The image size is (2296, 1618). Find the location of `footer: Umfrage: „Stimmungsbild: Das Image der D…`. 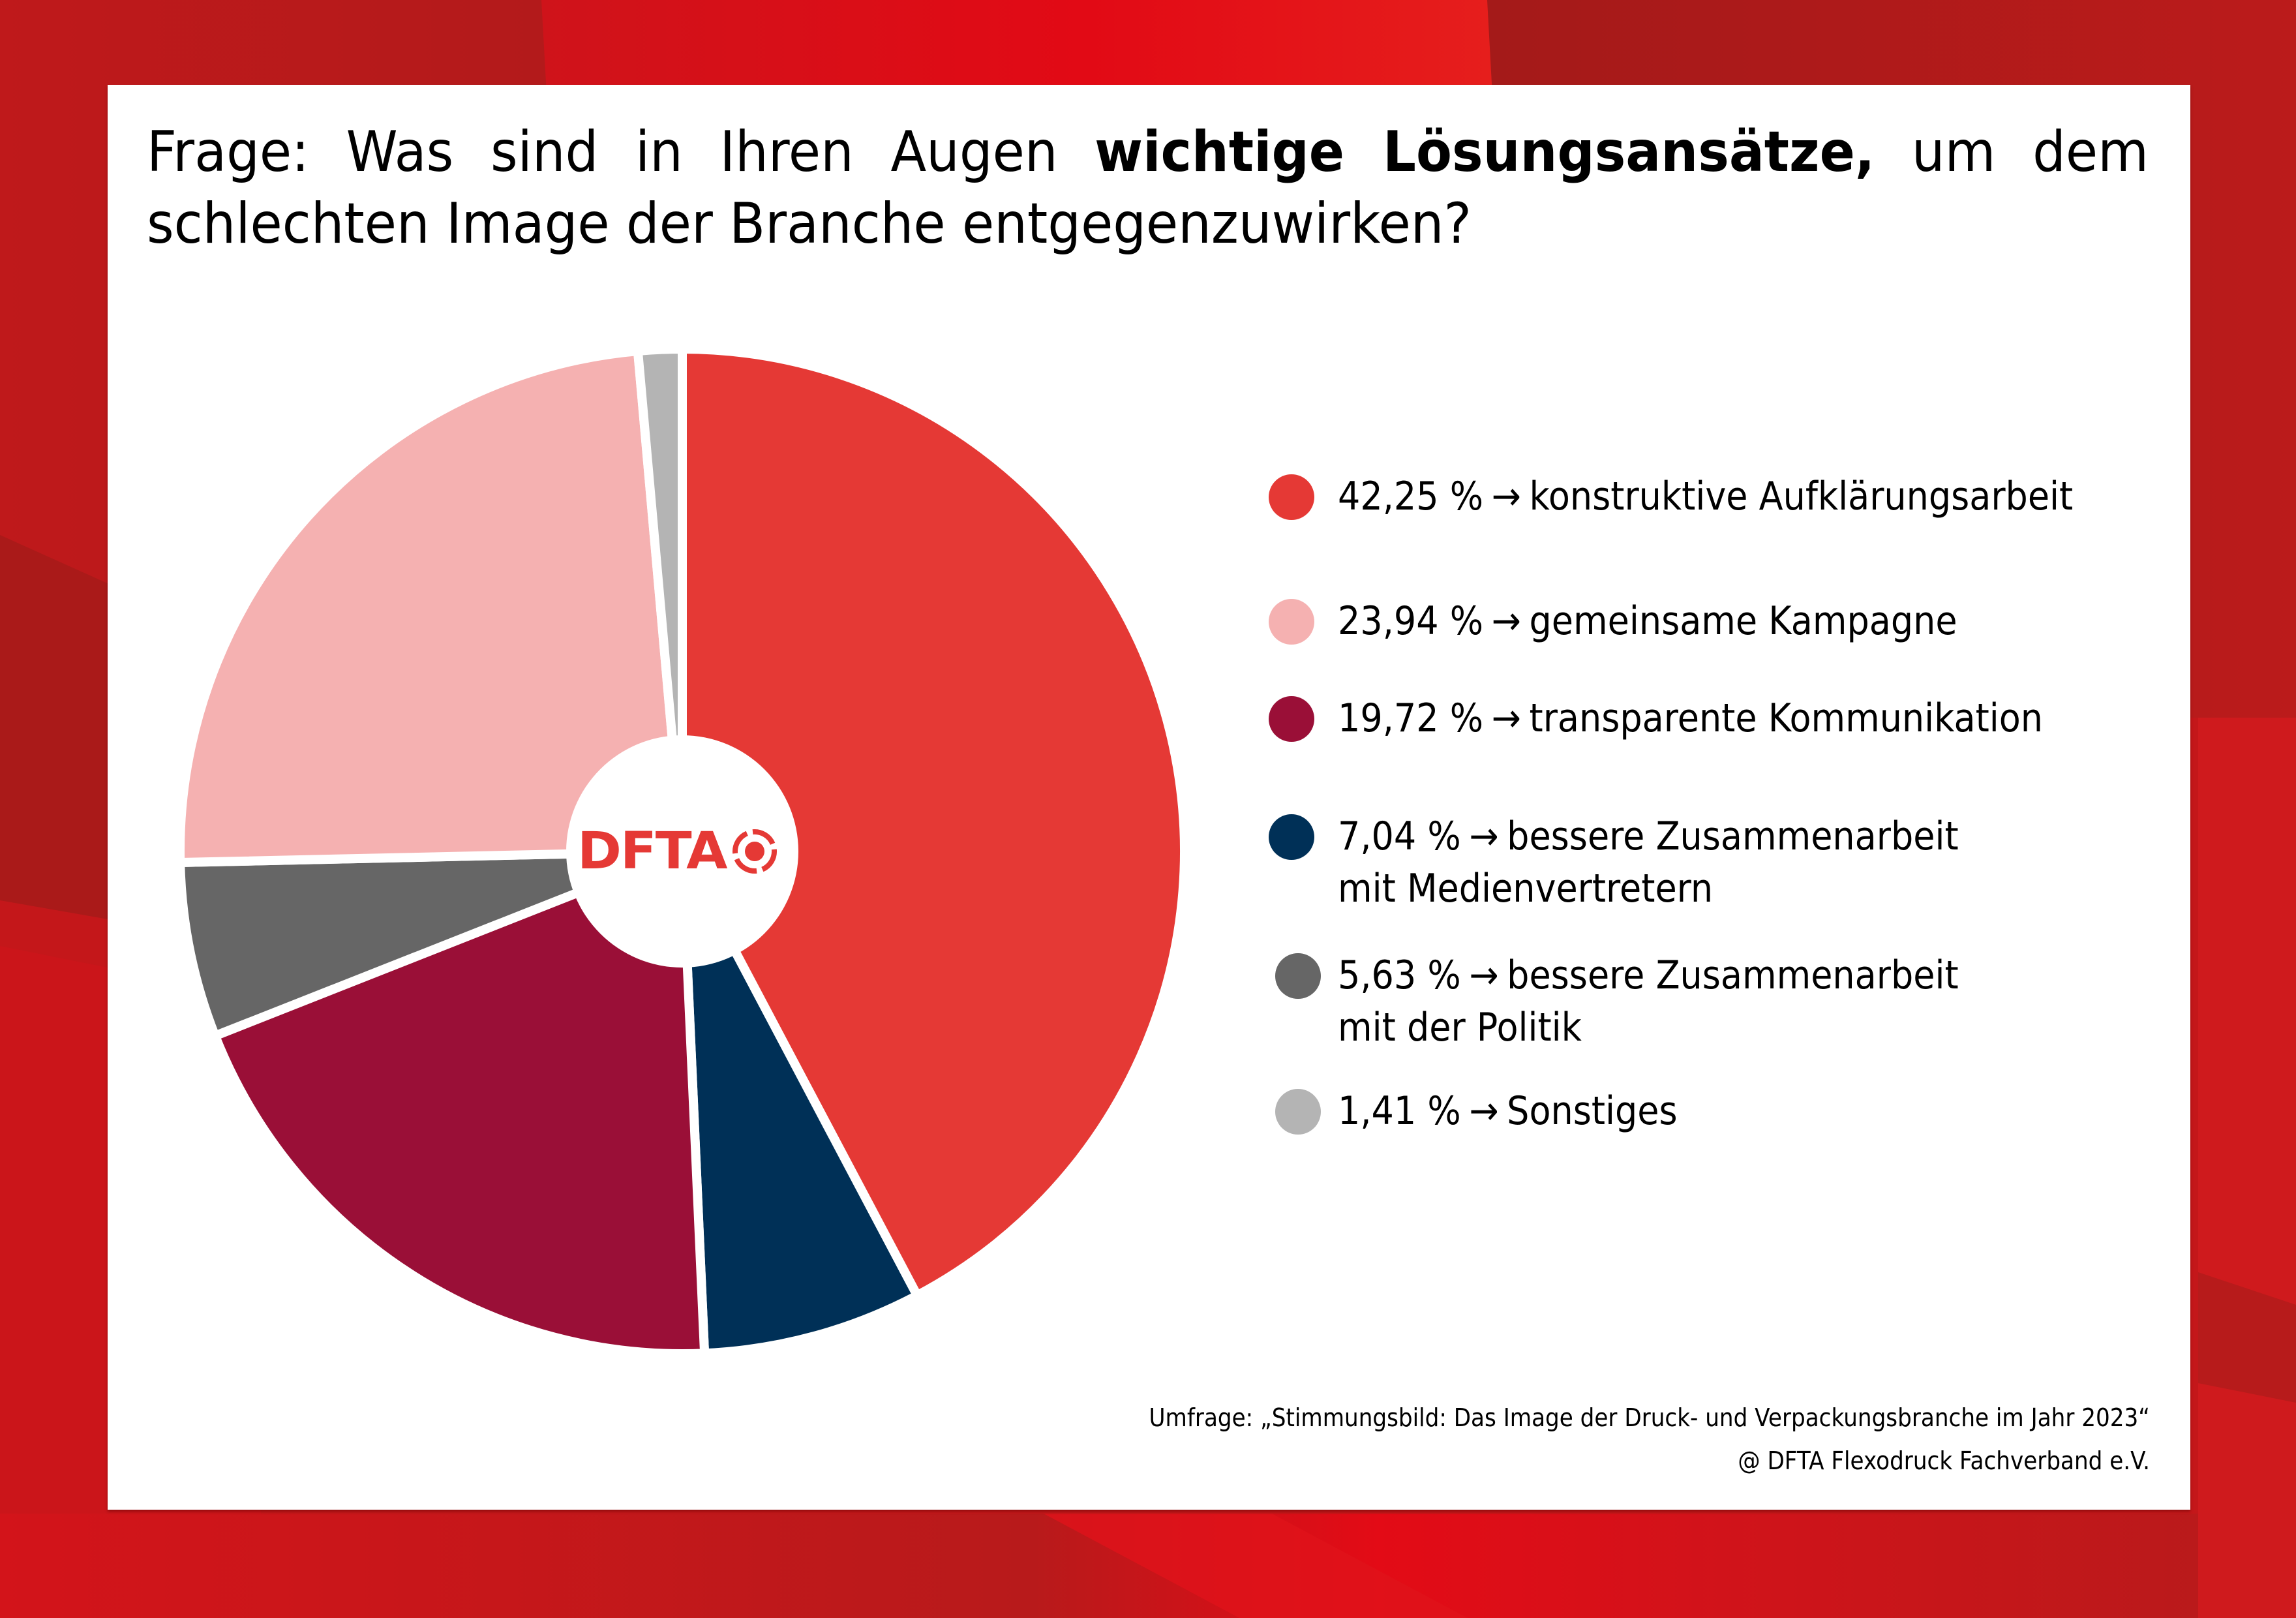

footer: Umfrage: „Stimmungsbild: Das Image der D… is located at coordinates (1649, 1439).